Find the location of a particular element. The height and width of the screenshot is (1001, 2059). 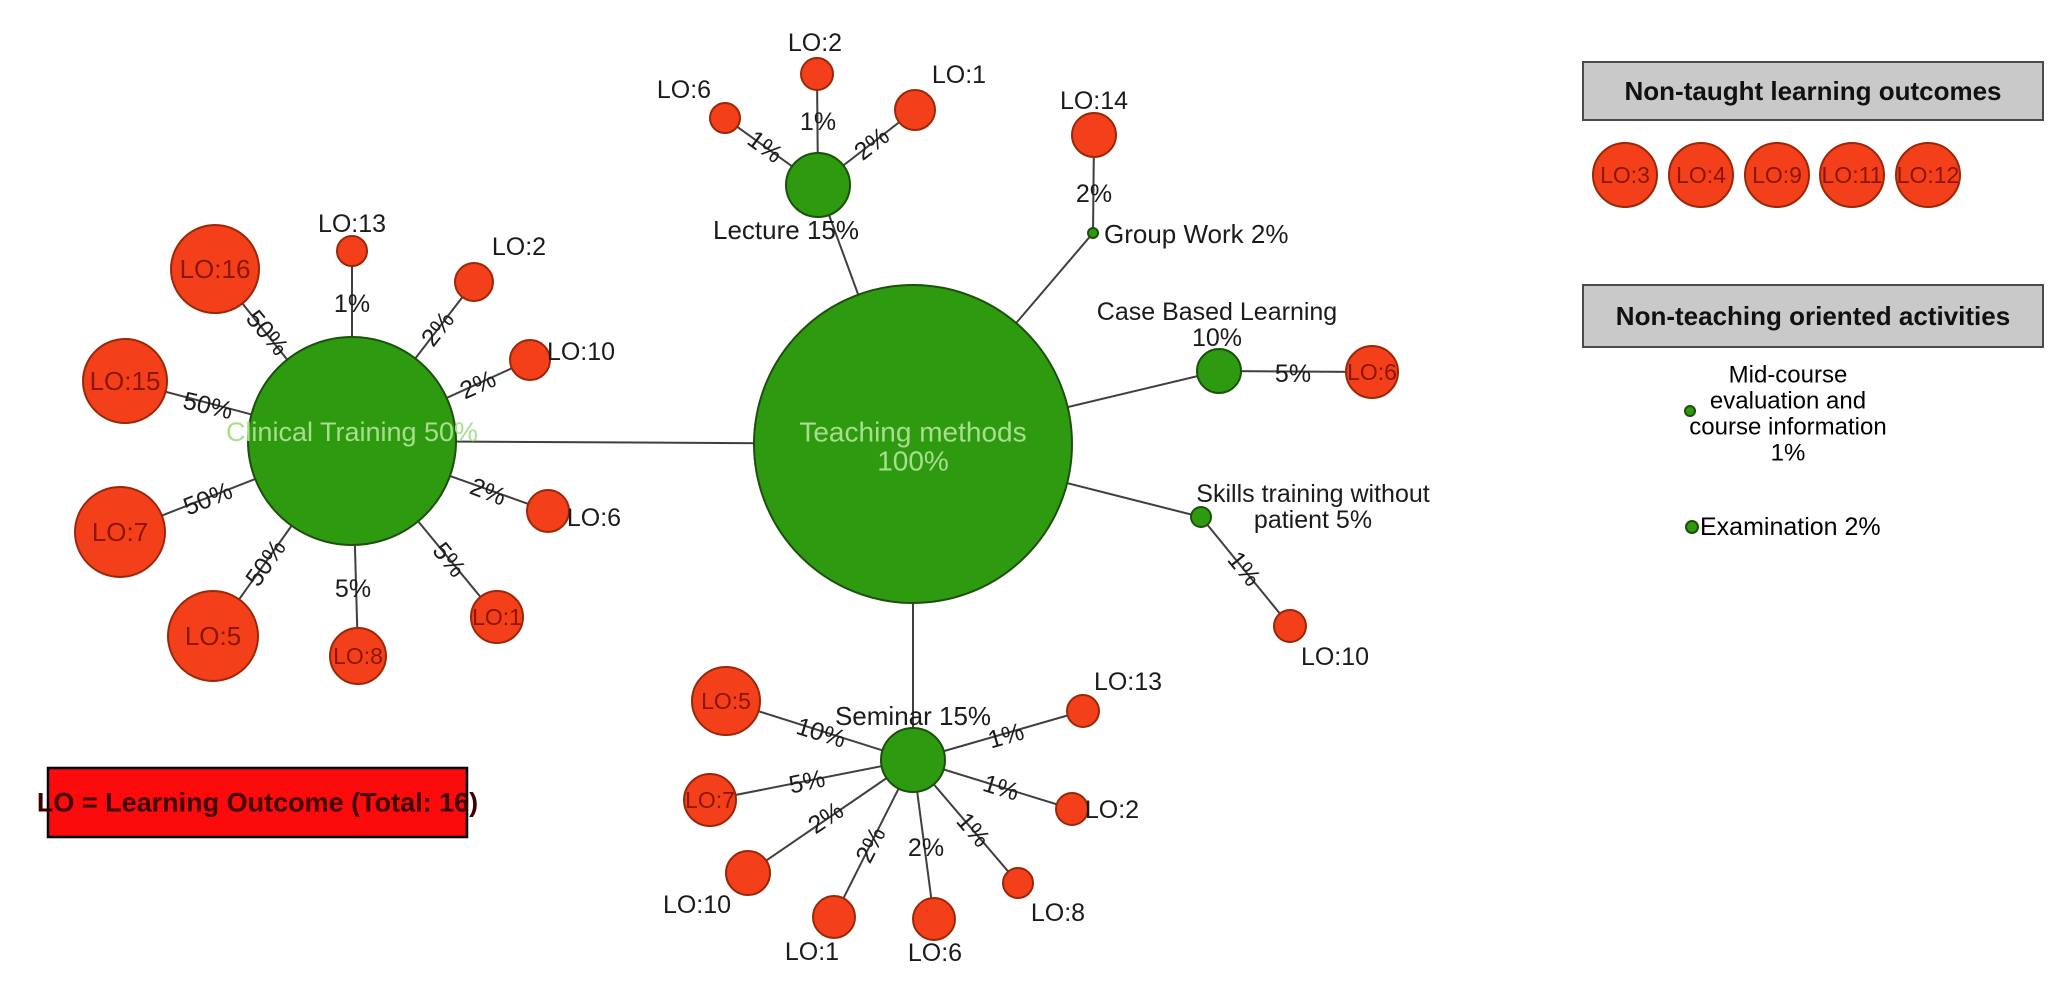

skills-training-label-line2: patient 5% is located at coordinates (1313, 520).